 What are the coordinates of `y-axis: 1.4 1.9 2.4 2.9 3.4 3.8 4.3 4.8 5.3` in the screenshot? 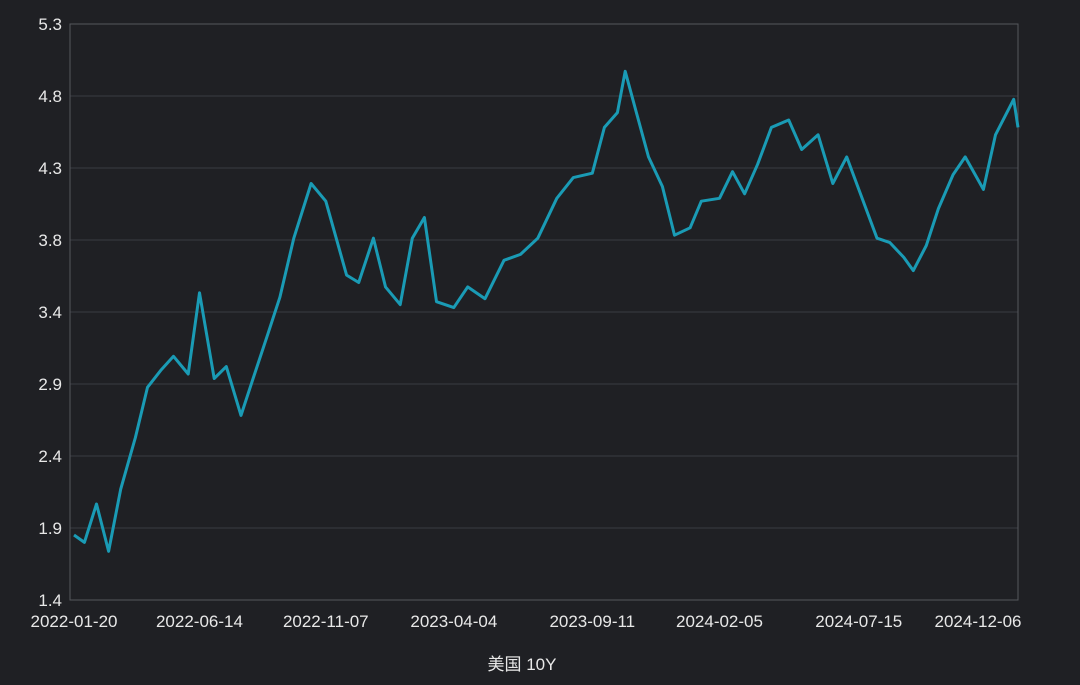 It's located at (50, 312).